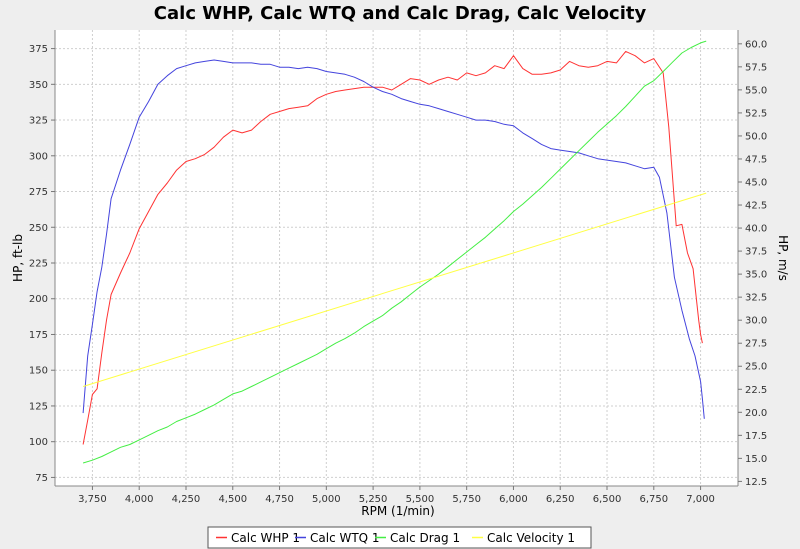  Describe the element at coordinates (756, 113) in the screenshot. I see `y2-tick-label: 52.5` at that location.